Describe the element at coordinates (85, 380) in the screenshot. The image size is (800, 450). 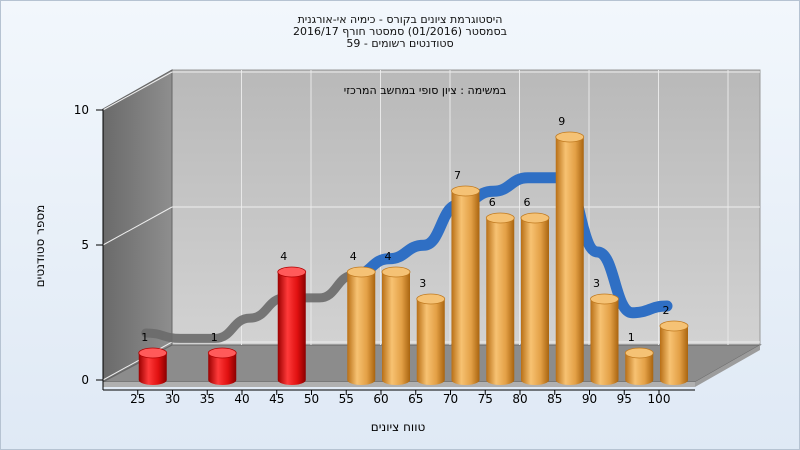
I see `y-tick-label: 0` at that location.